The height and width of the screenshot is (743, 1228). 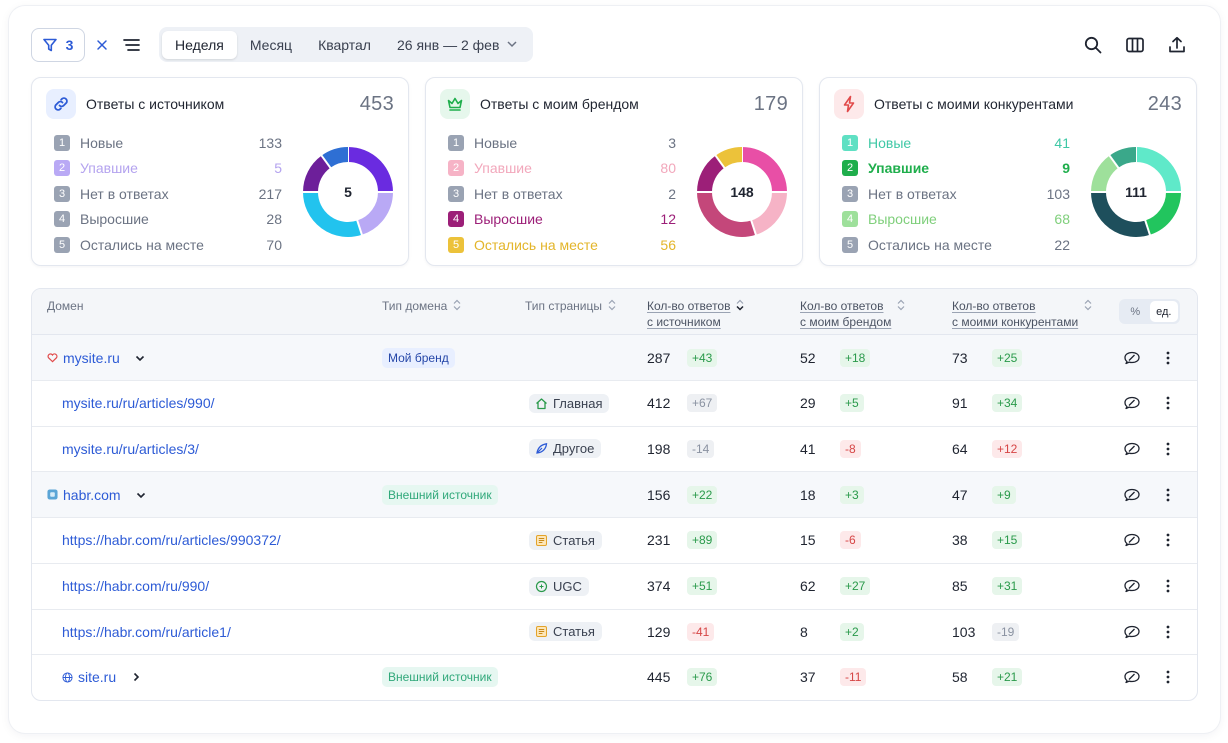 I want to click on clear-filter-button, so click(x=102, y=45).